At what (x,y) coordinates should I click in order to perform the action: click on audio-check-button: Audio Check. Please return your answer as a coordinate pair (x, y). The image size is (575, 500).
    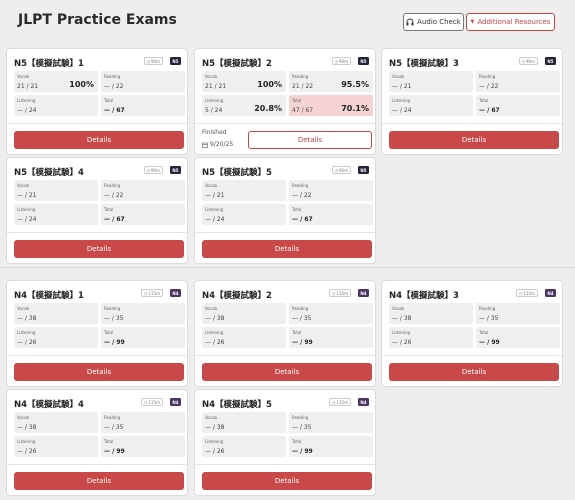
    Looking at the image, I should click on (433, 22).